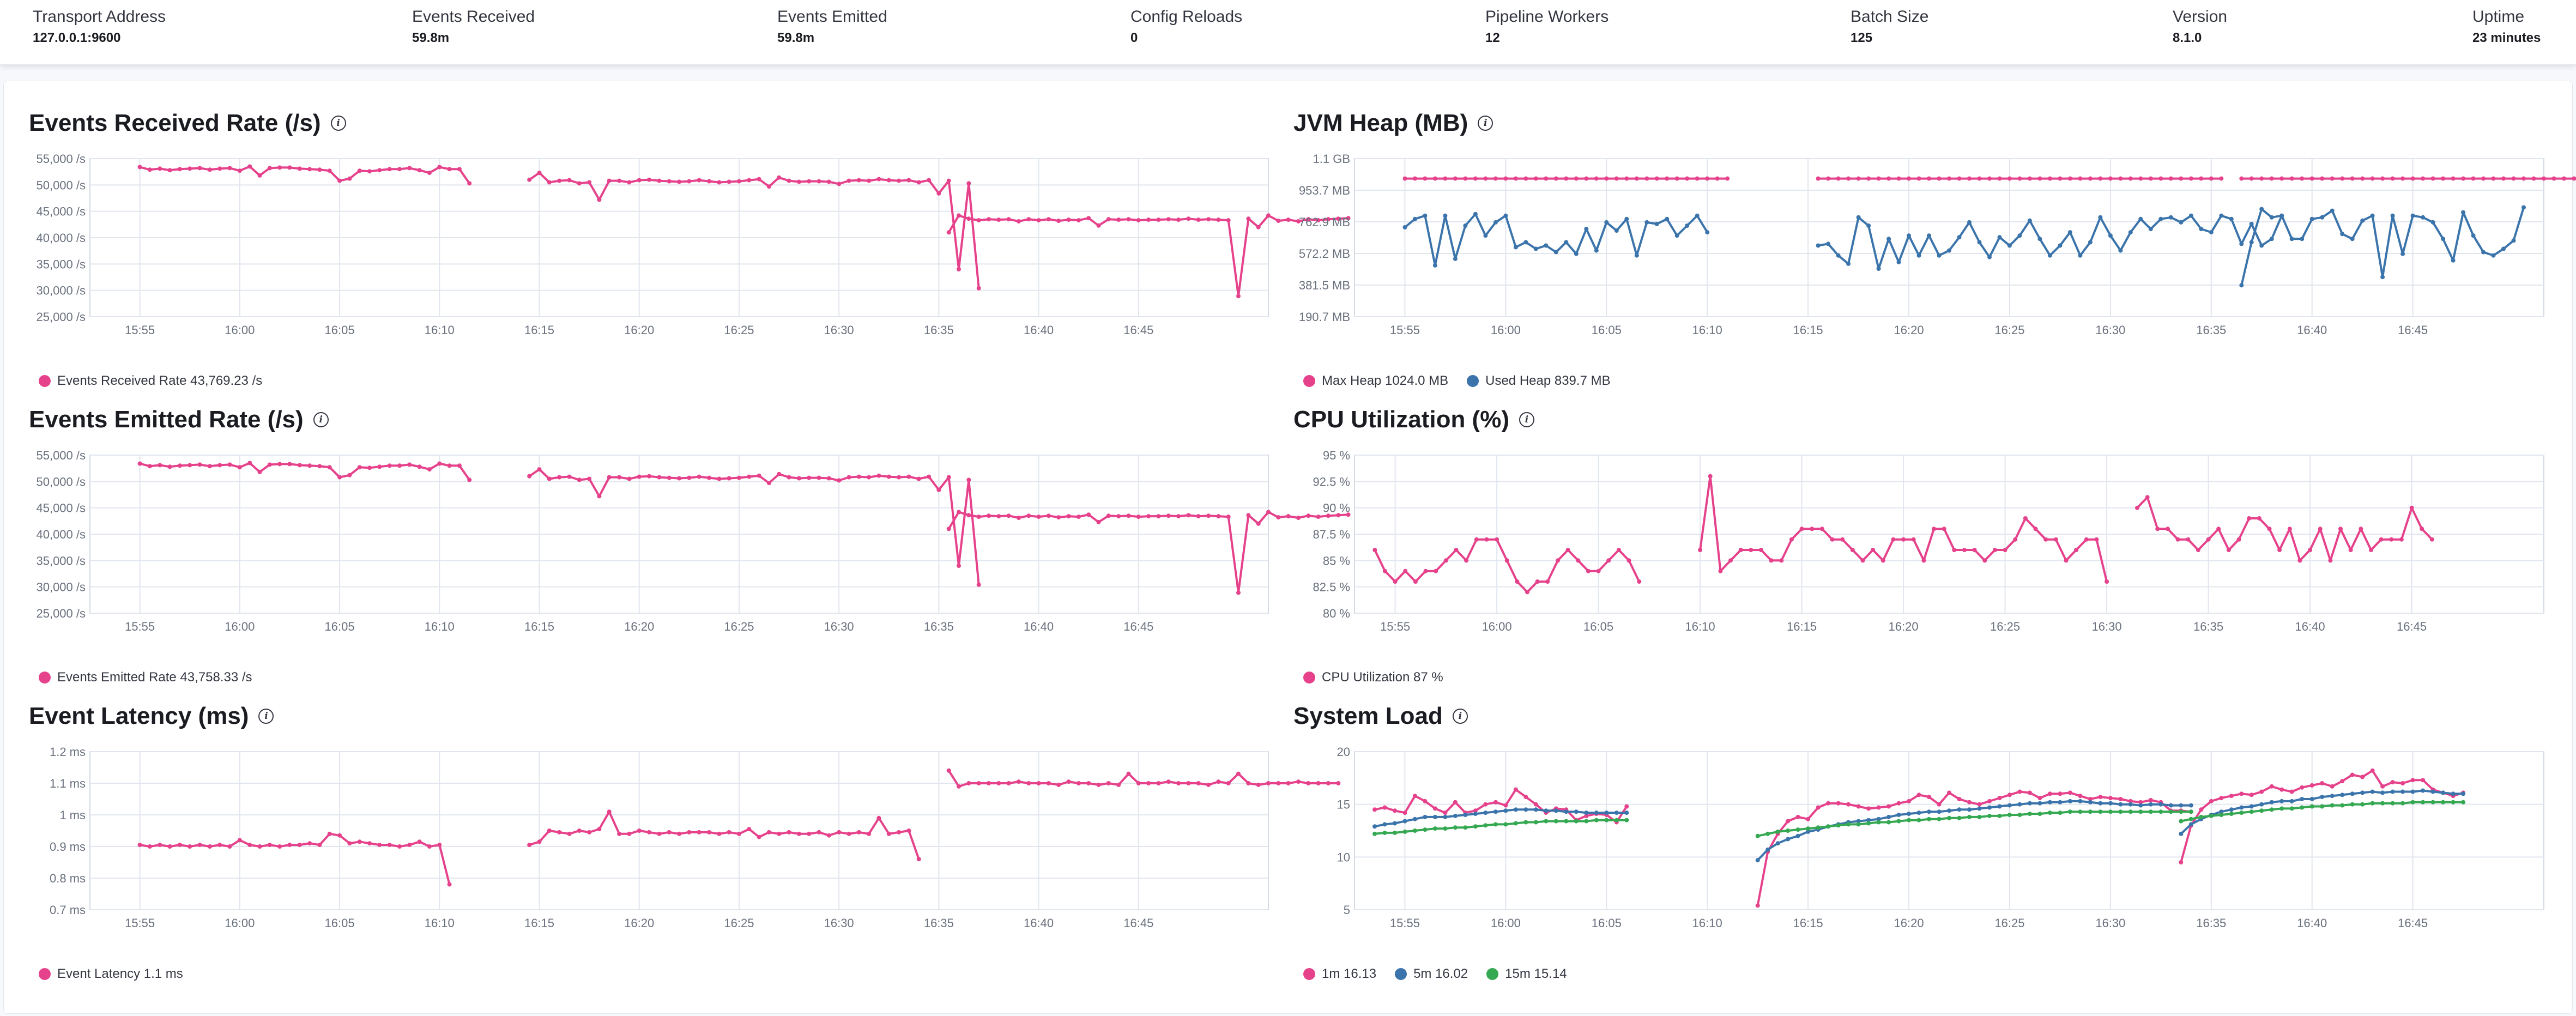 The image size is (2576, 1016). I want to click on x-tick-label: 16:25, so click(2009, 330).